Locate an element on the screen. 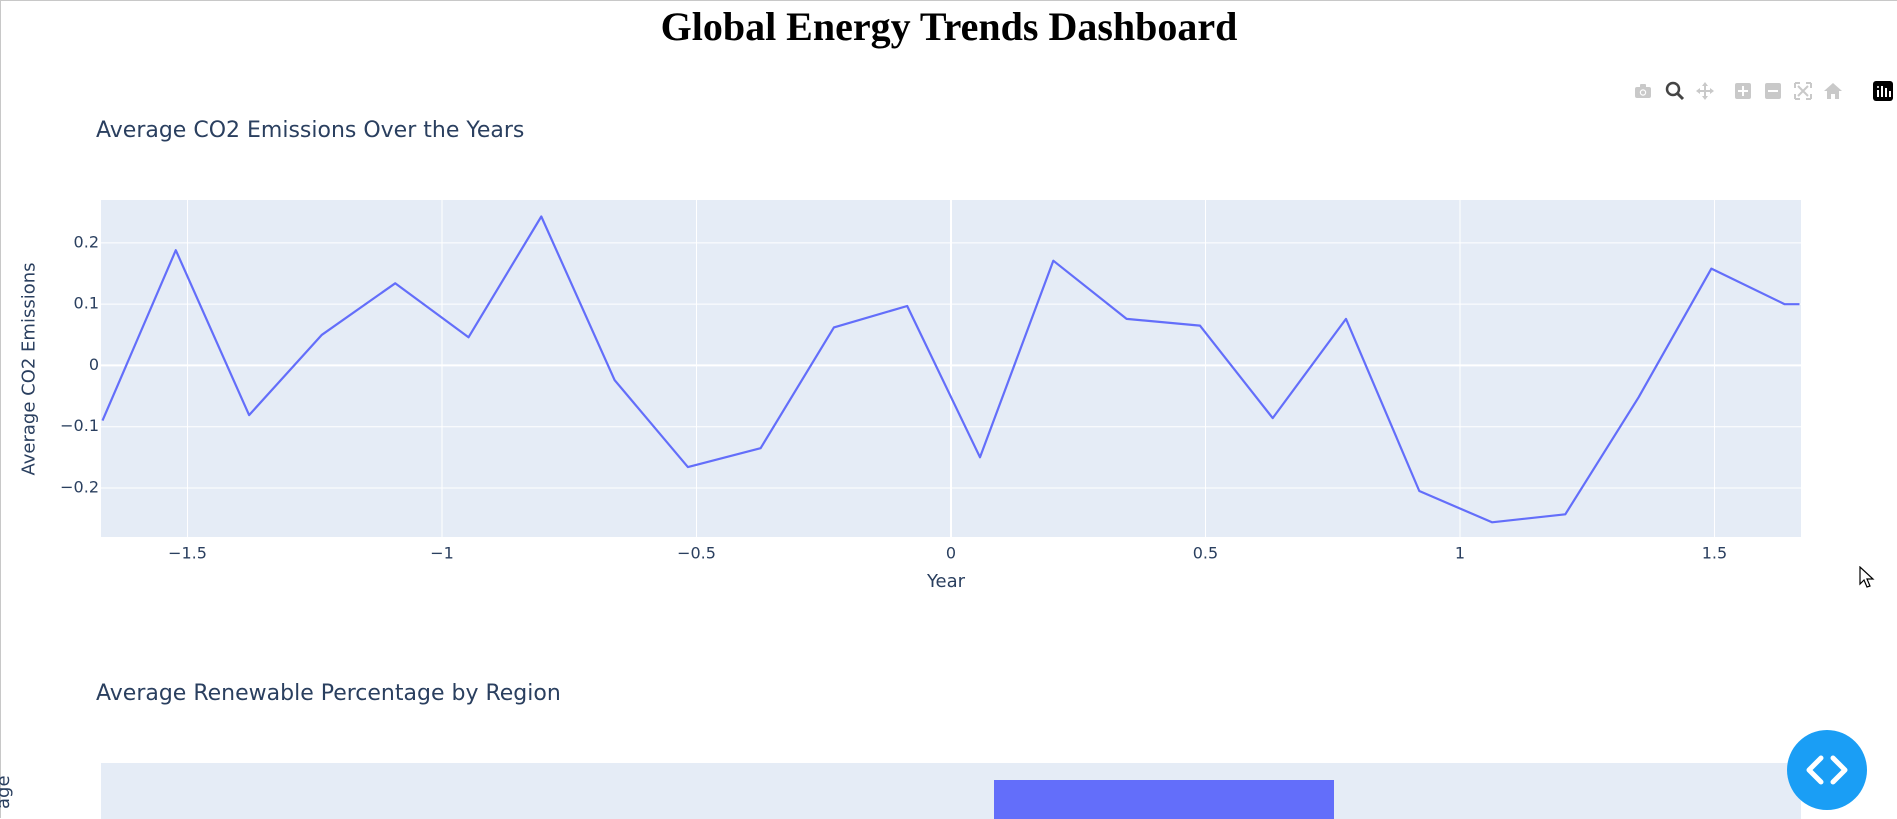  y-tick-label: 0.2 is located at coordinates (86, 241).